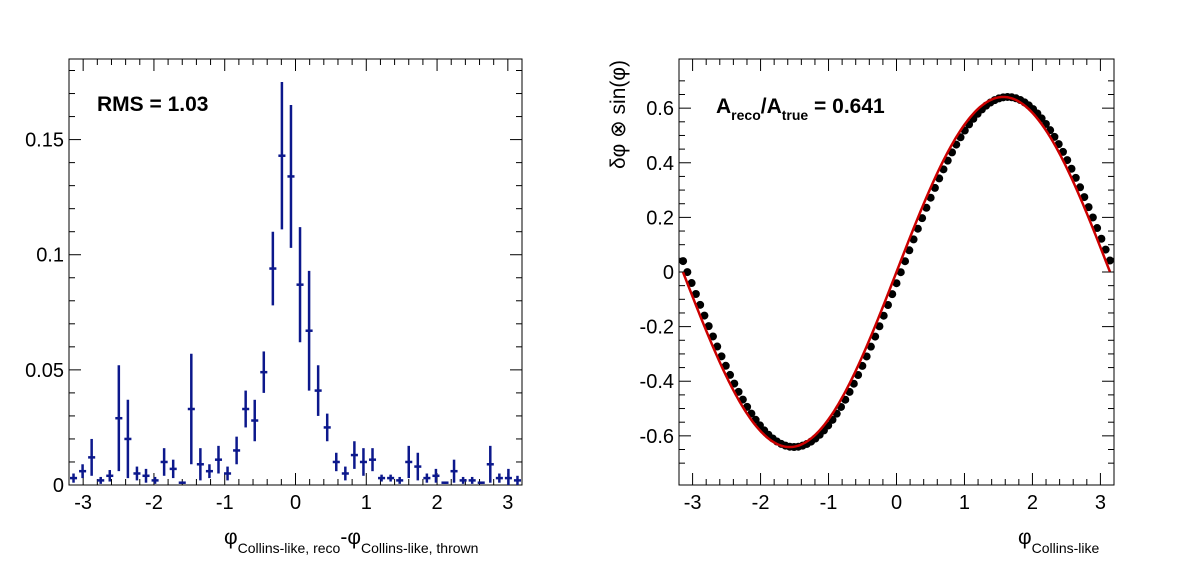  What do you see at coordinates (896, 503) in the screenshot?
I see `right-xtick-label: 0` at bounding box center [896, 503].